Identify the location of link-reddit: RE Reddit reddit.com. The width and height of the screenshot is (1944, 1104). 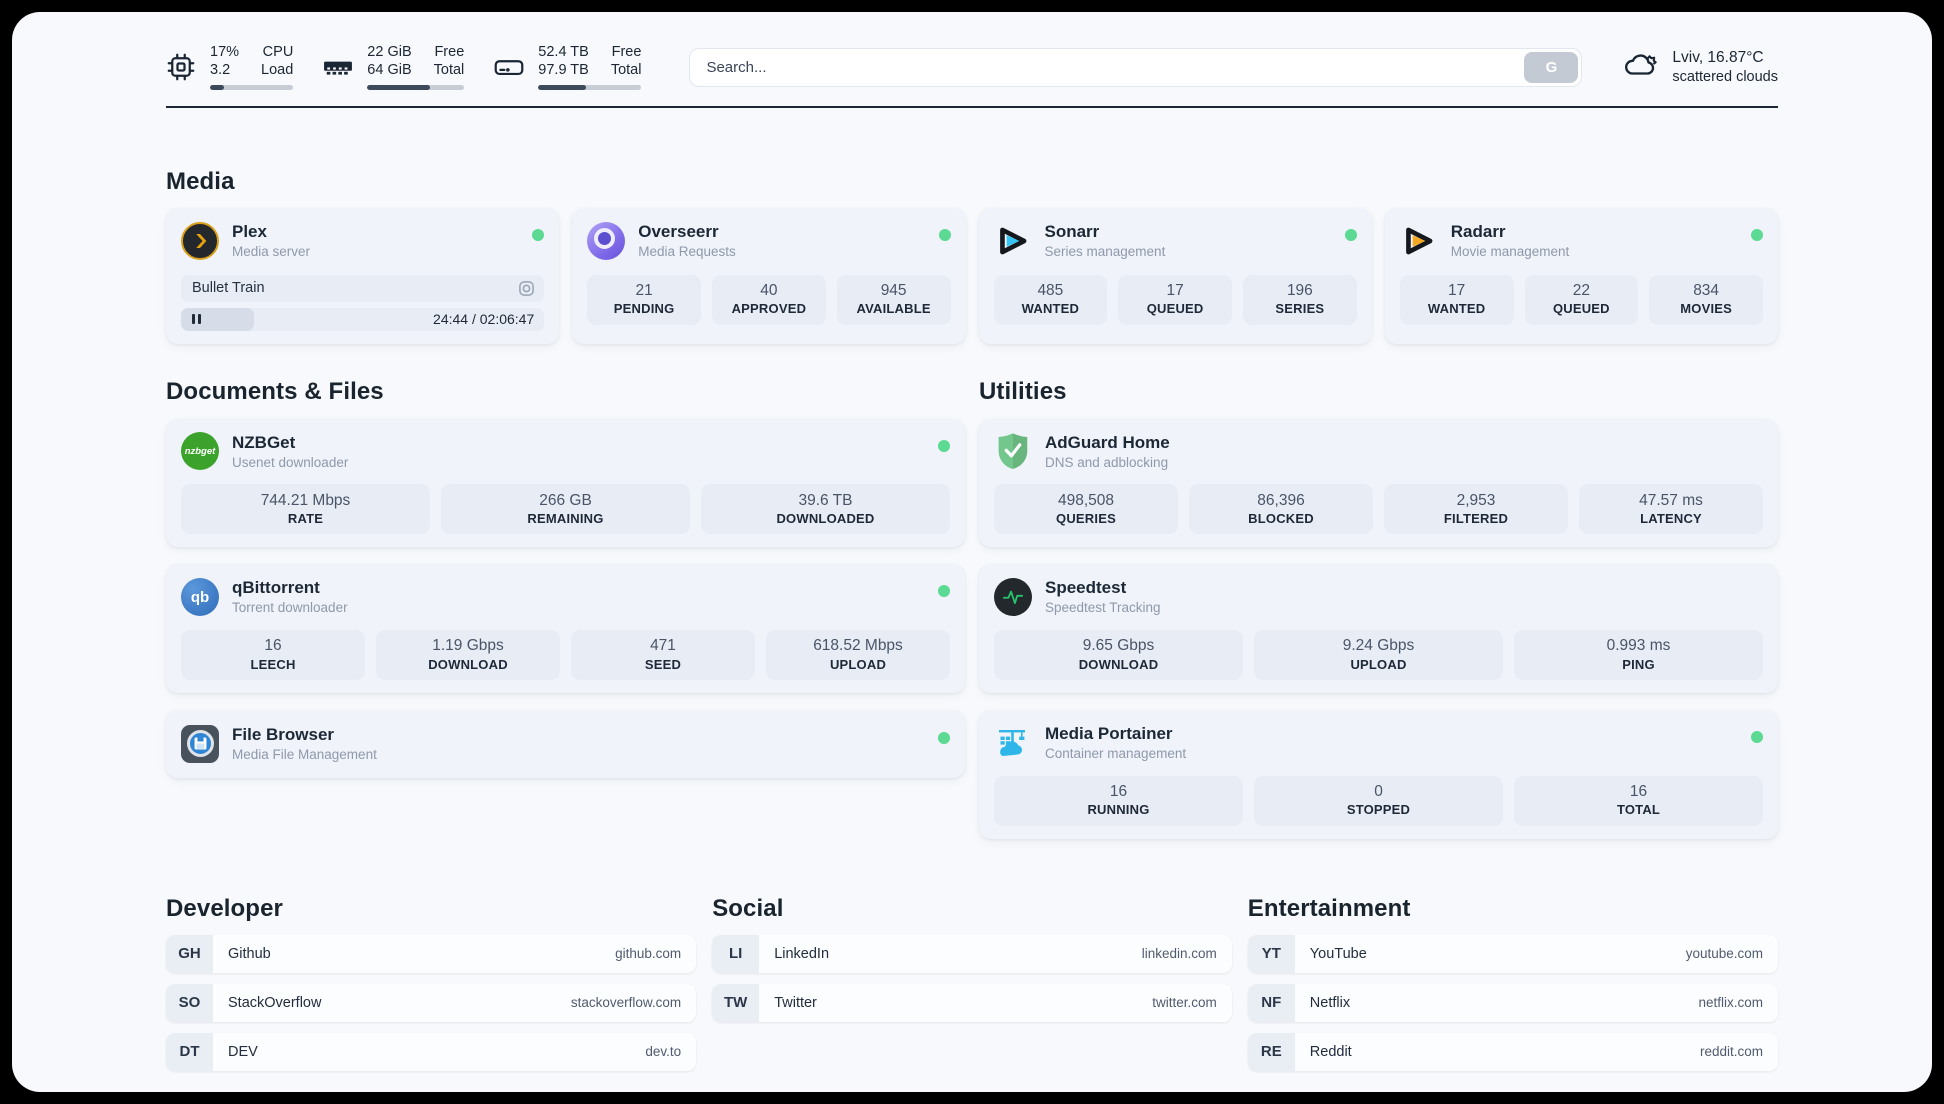
(1512, 1051).